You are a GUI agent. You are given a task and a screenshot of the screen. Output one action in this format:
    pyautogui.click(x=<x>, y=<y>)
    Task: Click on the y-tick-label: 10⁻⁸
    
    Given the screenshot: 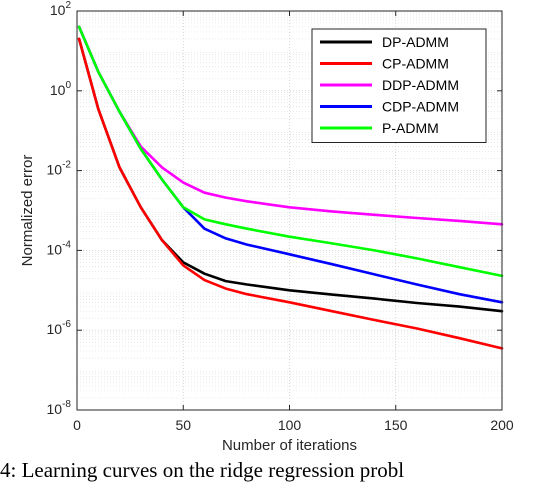 What is the action you would take?
    pyautogui.click(x=59, y=408)
    